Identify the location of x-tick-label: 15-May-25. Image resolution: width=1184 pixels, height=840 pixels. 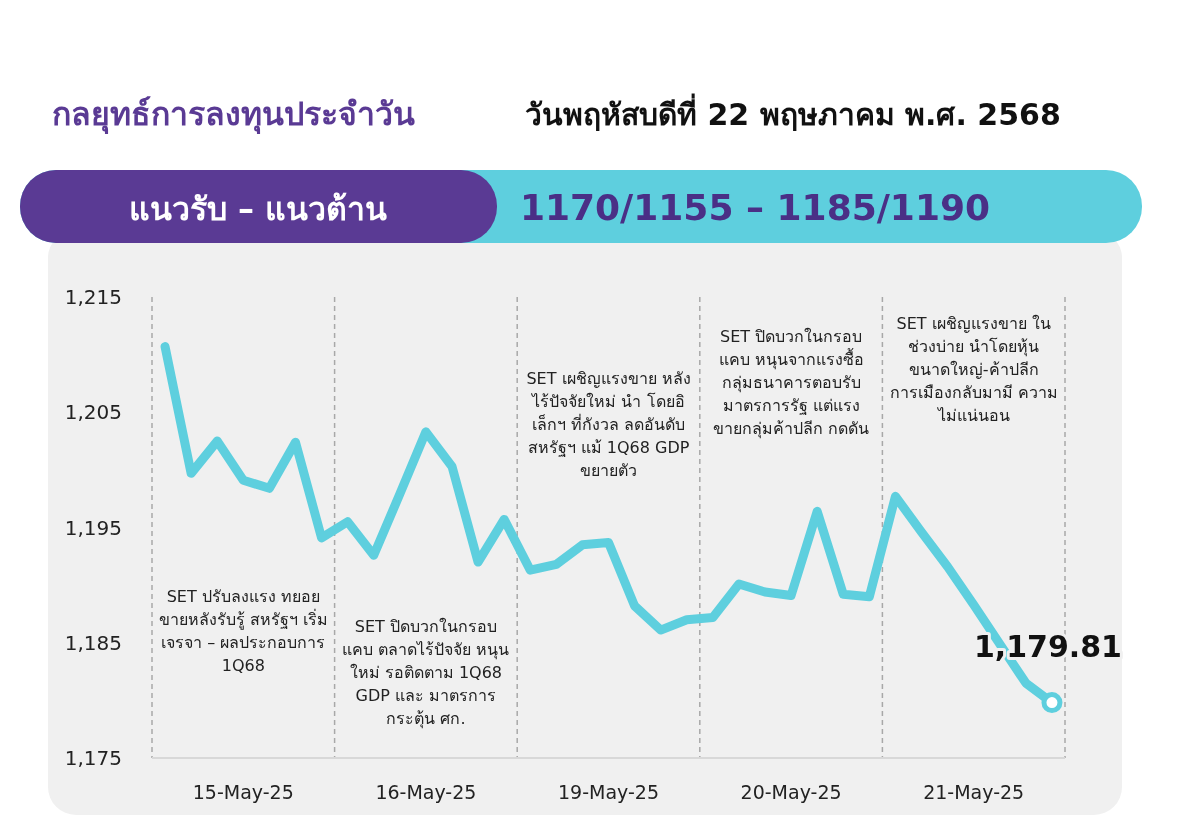
(243, 792).